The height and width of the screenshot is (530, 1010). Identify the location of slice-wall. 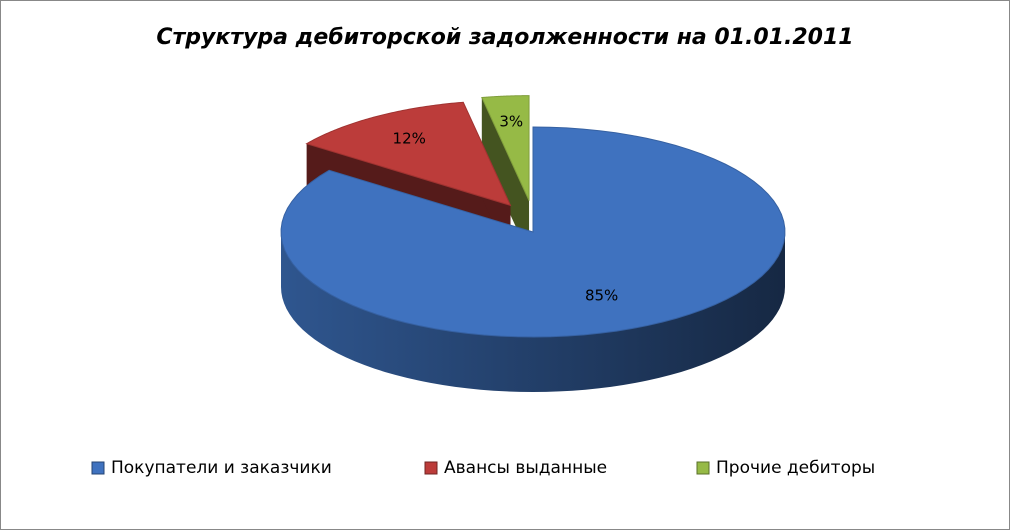
(505, 176).